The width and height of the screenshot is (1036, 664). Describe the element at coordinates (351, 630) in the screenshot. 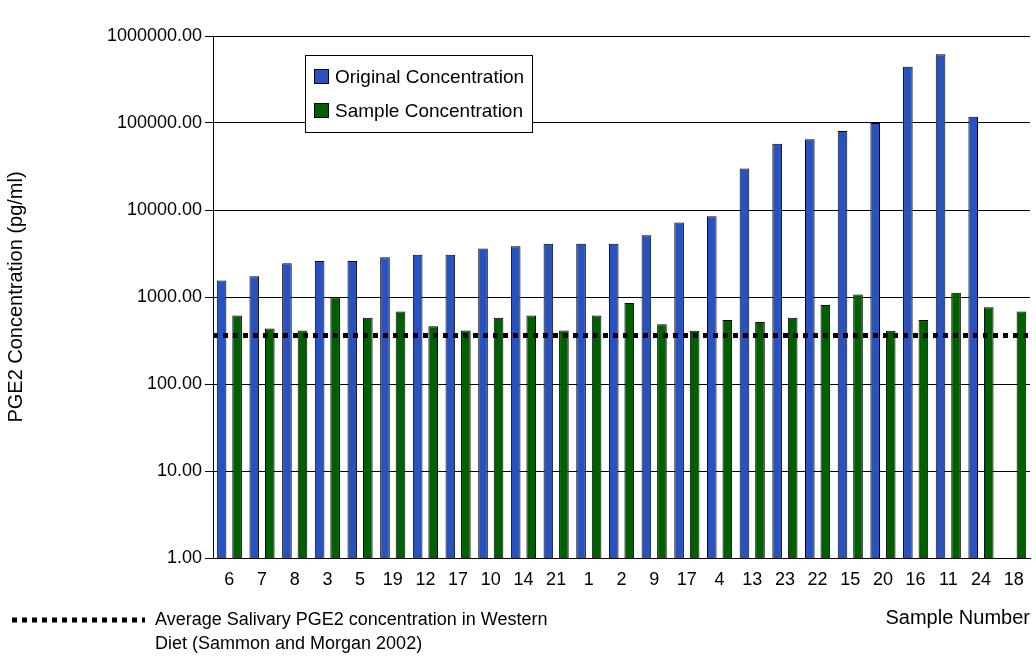

I see `text: Average Salivary PGE2 concentration in Western Diet (Sammon and Morgan 2002)` at that location.